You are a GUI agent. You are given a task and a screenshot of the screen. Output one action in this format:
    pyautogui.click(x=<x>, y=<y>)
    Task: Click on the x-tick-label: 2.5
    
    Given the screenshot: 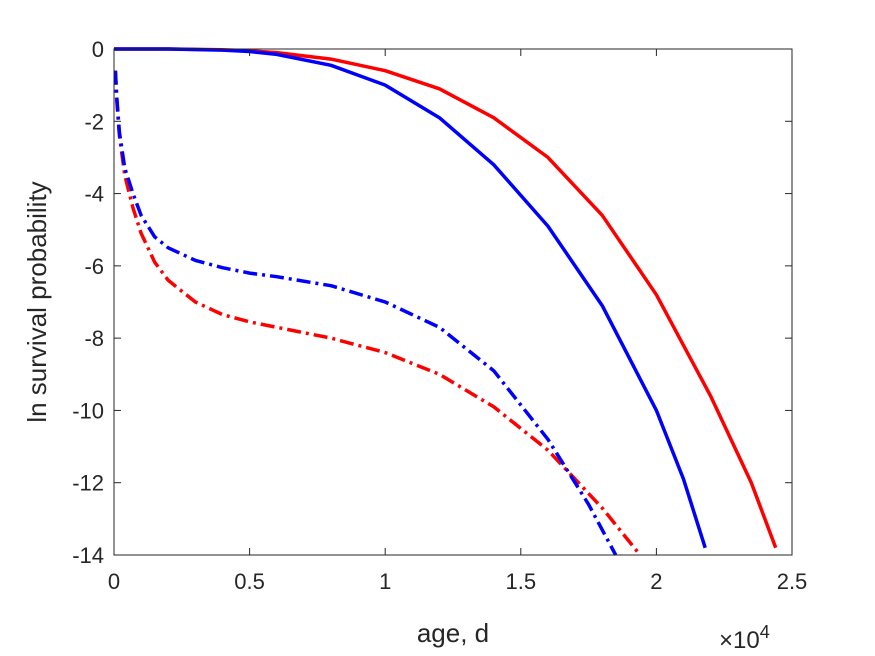 What is the action you would take?
    pyautogui.click(x=792, y=581)
    